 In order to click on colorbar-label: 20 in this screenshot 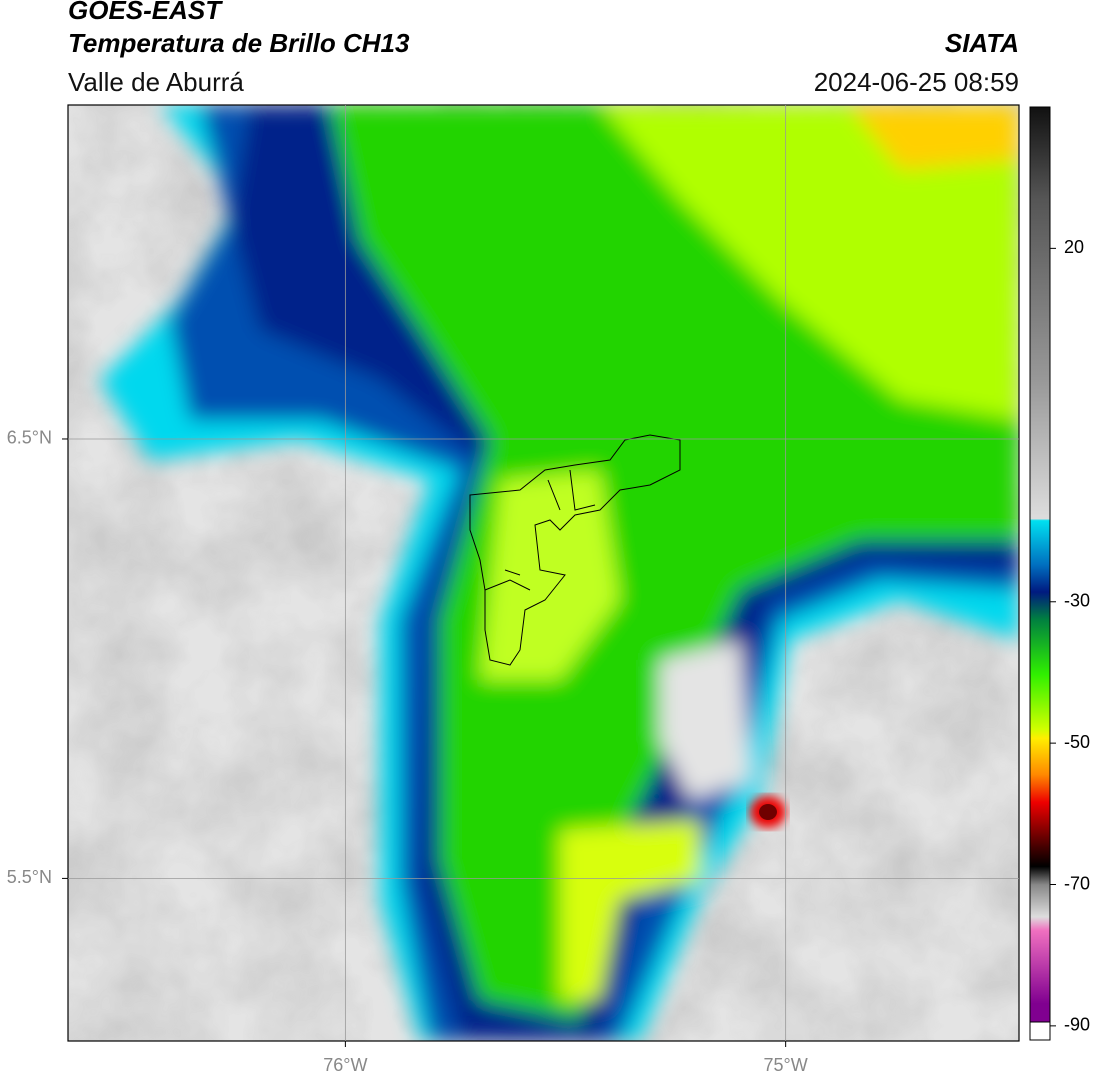, I will do `click(1074, 247)`.